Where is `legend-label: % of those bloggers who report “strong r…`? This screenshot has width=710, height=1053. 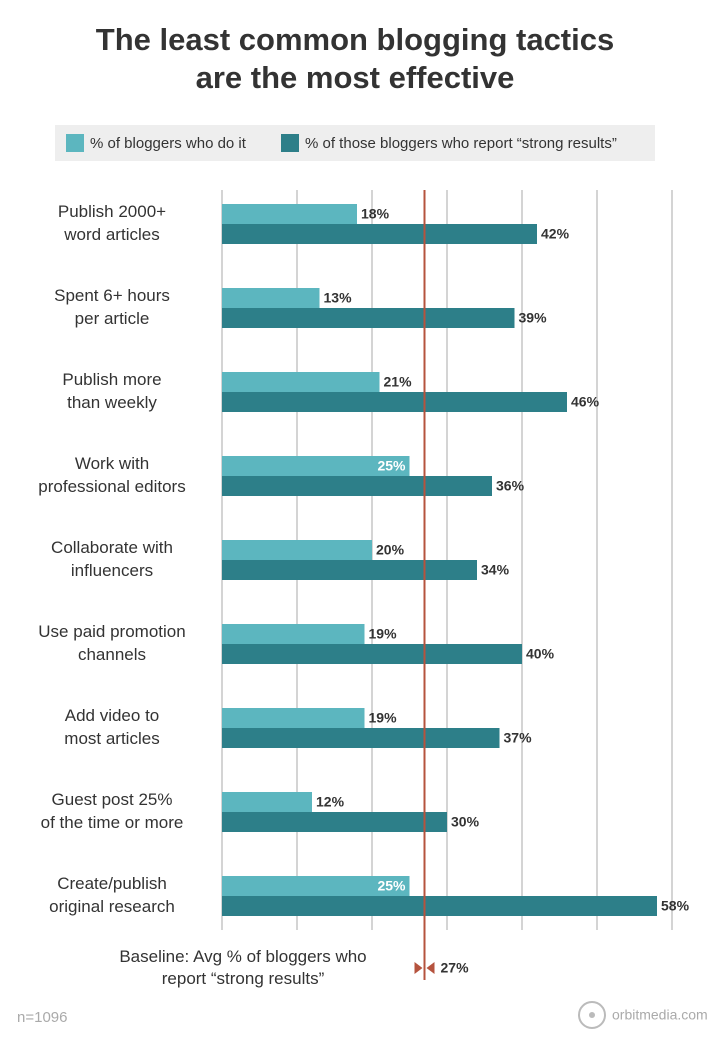 legend-label: % of those bloggers who report “strong r… is located at coordinates (461, 143).